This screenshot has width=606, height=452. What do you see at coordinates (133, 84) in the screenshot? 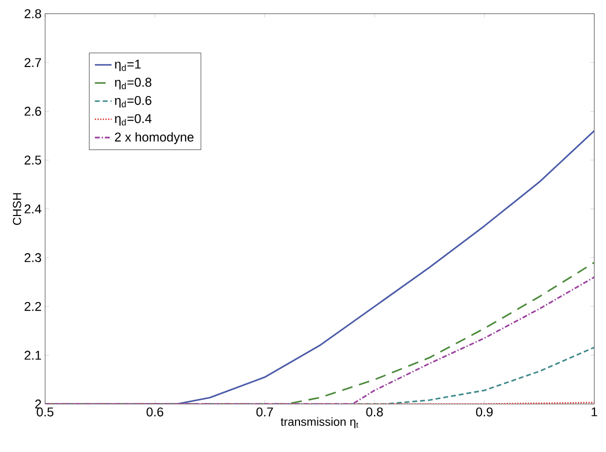
I see `legend-label: η$_{d}$=0.8` at bounding box center [133, 84].